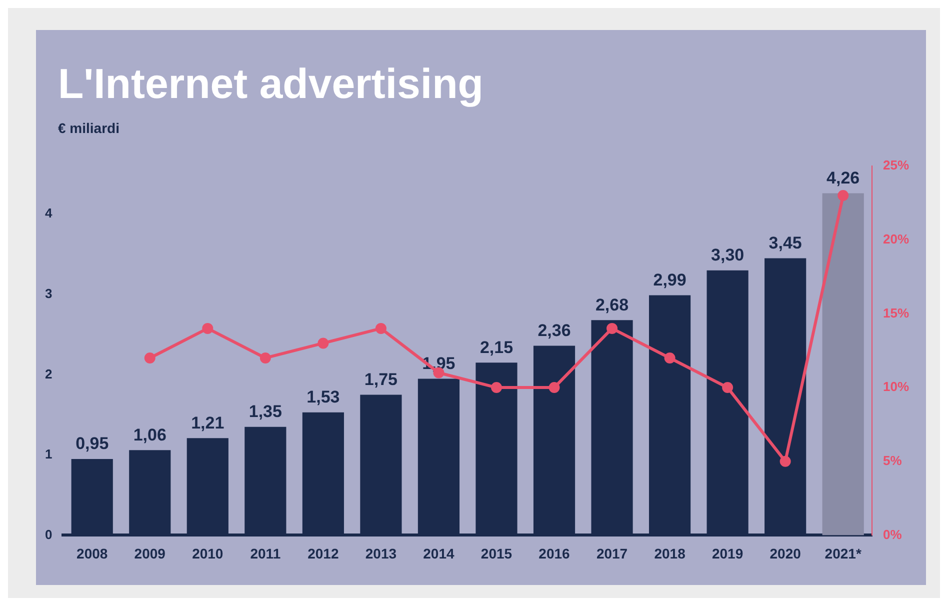 This screenshot has height=606, width=948. What do you see at coordinates (381, 553) in the screenshot?
I see `x-tick-label: 2013` at bounding box center [381, 553].